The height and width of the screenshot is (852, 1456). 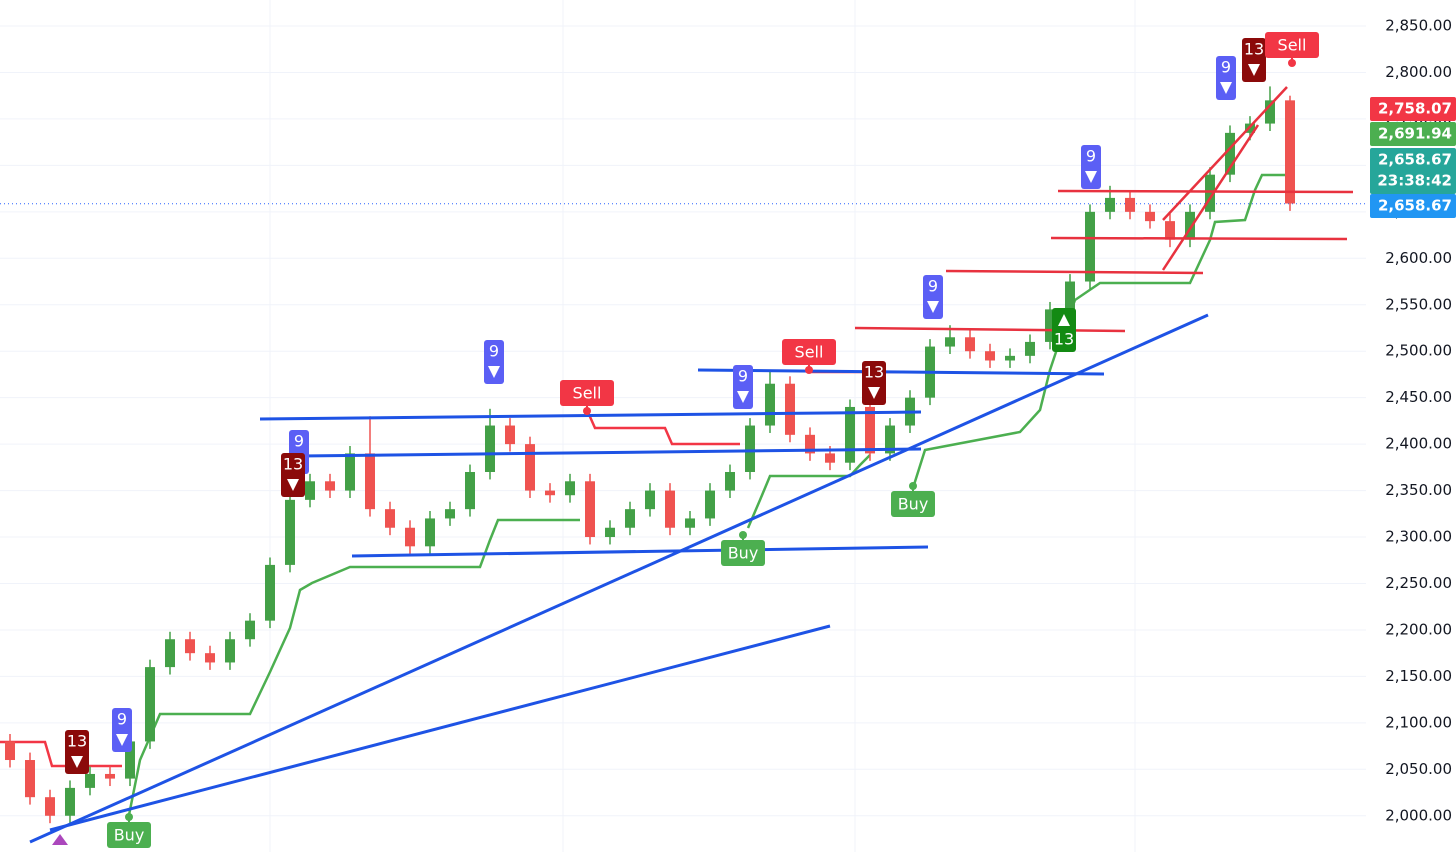 I want to click on y-tick-label: 2,200.00, so click(x=1418, y=629).